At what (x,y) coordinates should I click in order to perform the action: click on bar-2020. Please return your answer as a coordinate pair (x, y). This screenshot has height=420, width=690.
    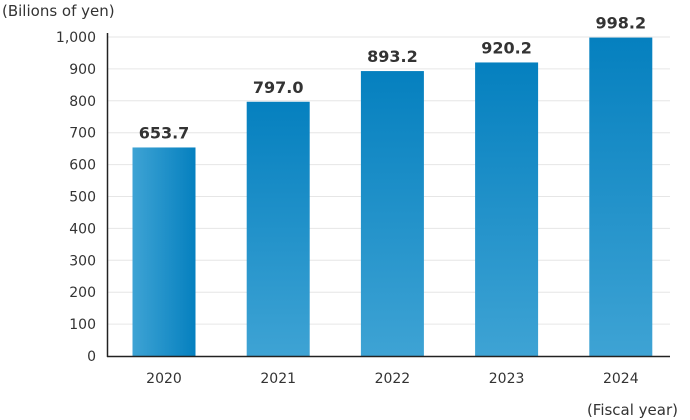
    Looking at the image, I should click on (164, 251).